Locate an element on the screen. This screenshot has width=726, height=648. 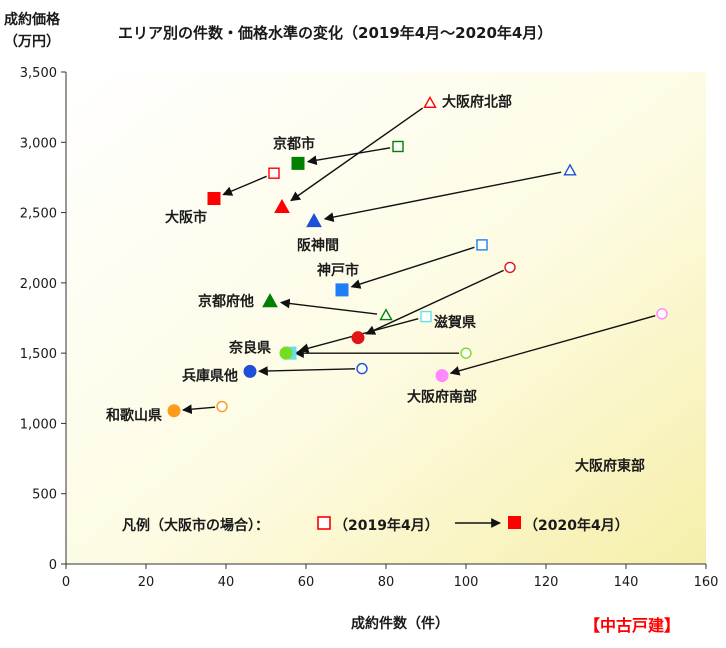
legend-2020-label: （2020年4月） is located at coordinates (576, 525).